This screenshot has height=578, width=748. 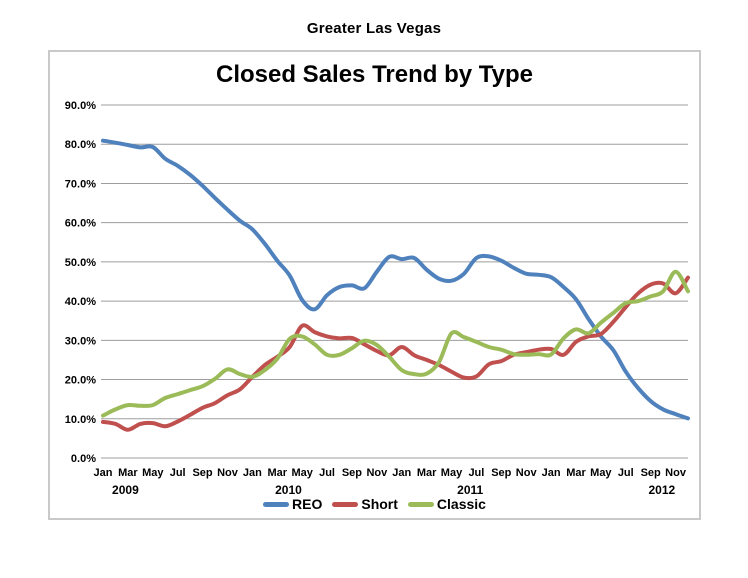 I want to click on y-axis-tick-label: 0.0%, so click(x=83, y=459).